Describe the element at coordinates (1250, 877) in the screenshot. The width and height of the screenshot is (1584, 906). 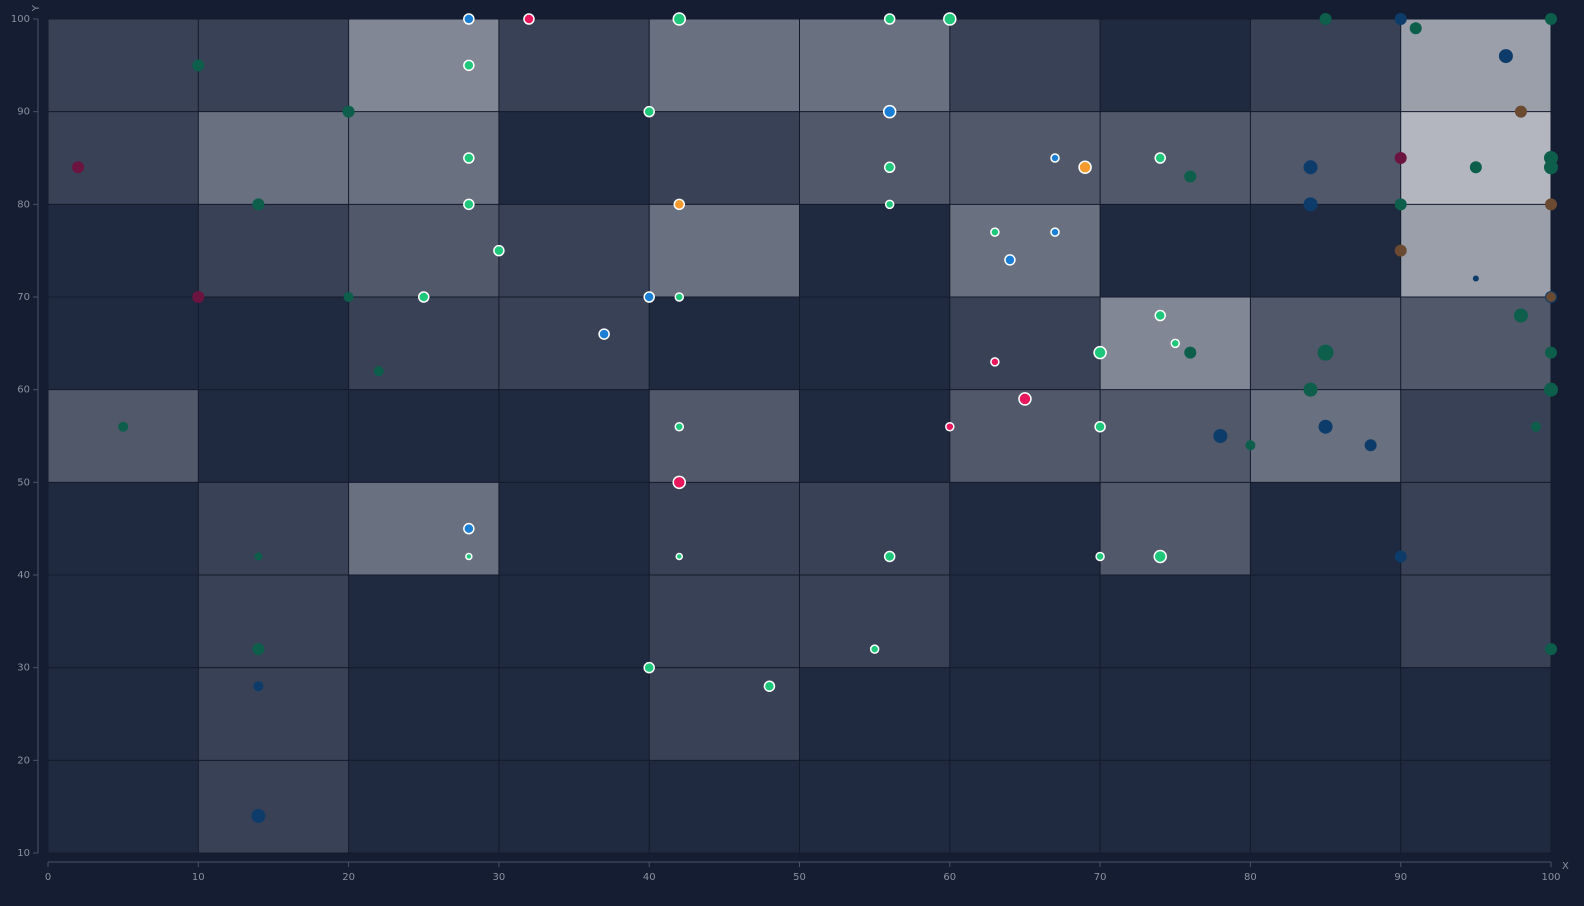
I see `x-tick-label: 80` at that location.